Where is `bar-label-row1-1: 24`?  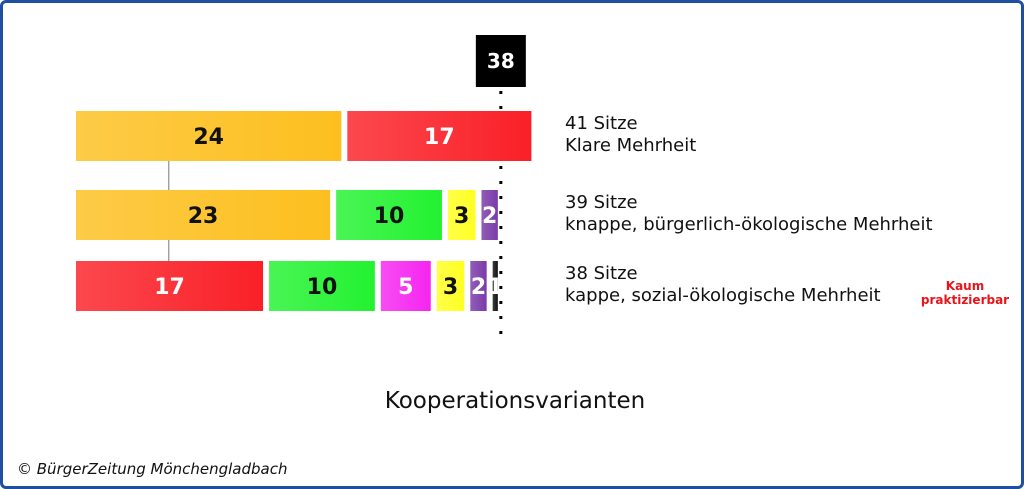 bar-label-row1-1: 24 is located at coordinates (208, 137).